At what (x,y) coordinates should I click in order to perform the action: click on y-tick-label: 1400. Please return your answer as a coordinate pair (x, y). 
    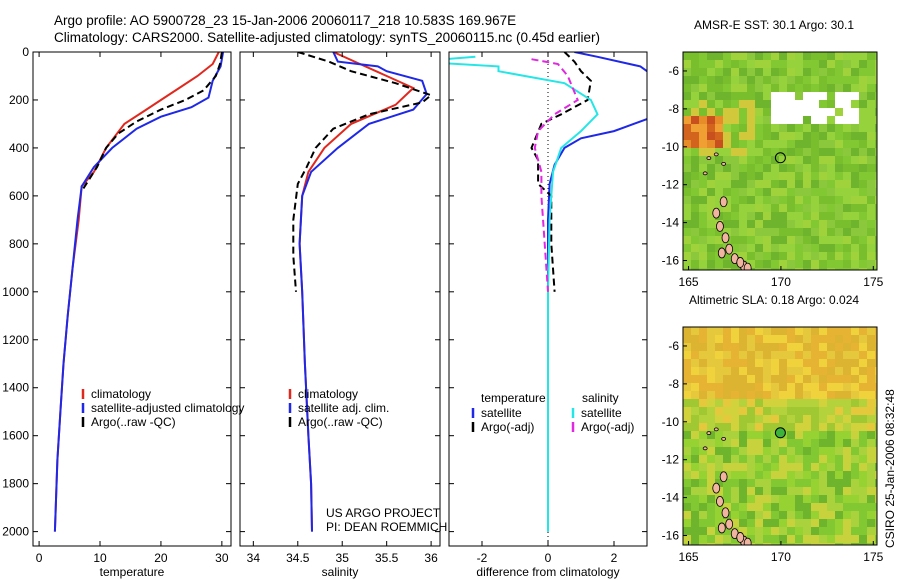
    Looking at the image, I should click on (15, 388).